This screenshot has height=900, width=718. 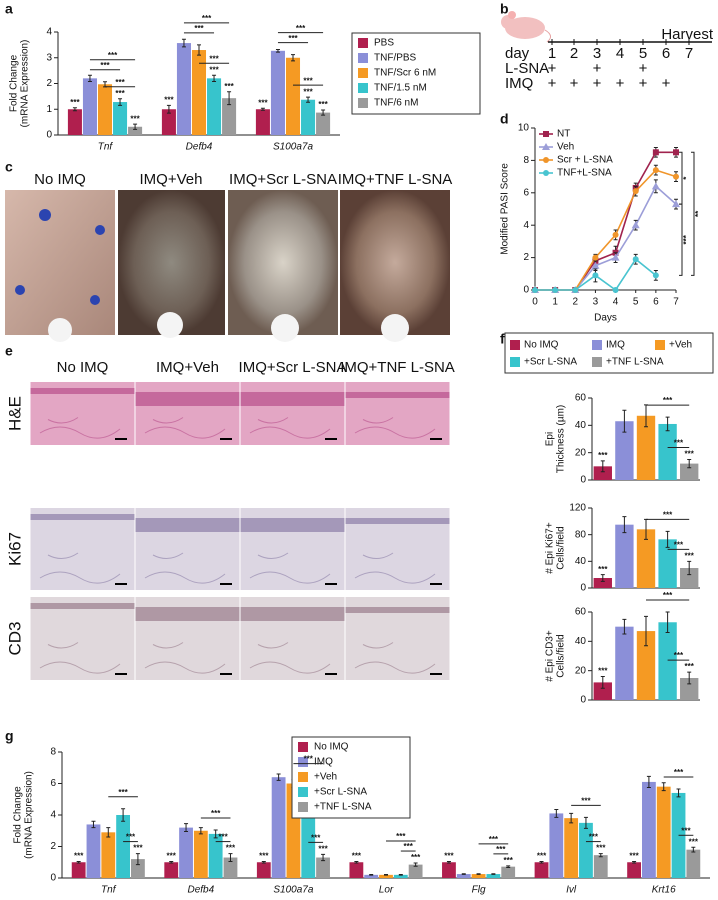 I want to click on photo-label: IMQ+TNF L-SNA, so click(x=395, y=179).